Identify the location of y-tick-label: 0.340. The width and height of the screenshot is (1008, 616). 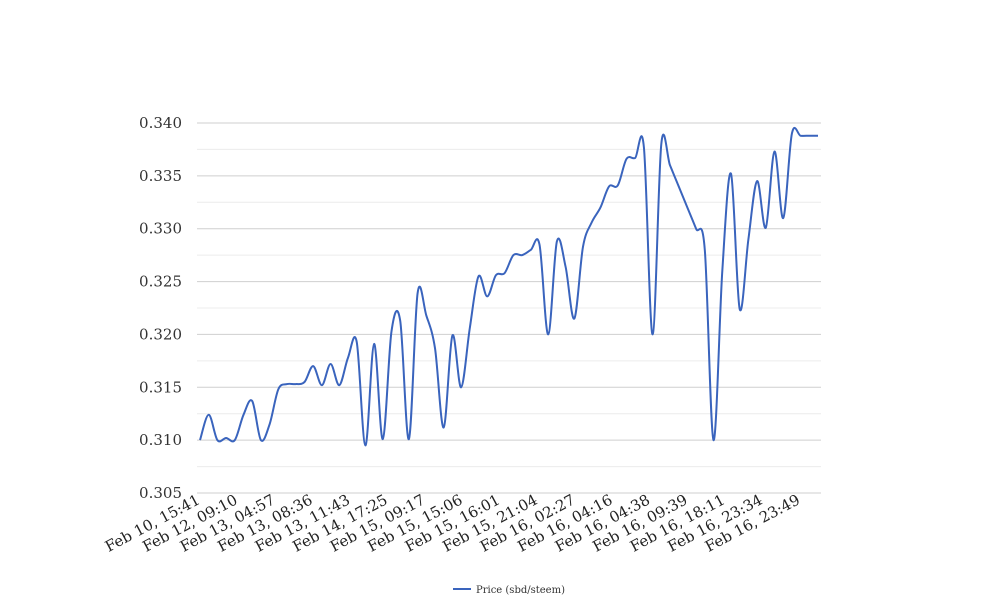
(160, 123).